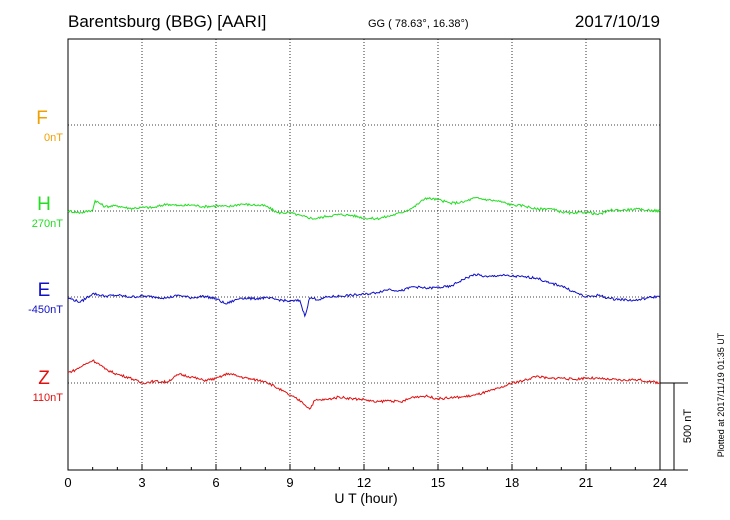  I want to click on baseline-label-z: 110nT, so click(48, 398).